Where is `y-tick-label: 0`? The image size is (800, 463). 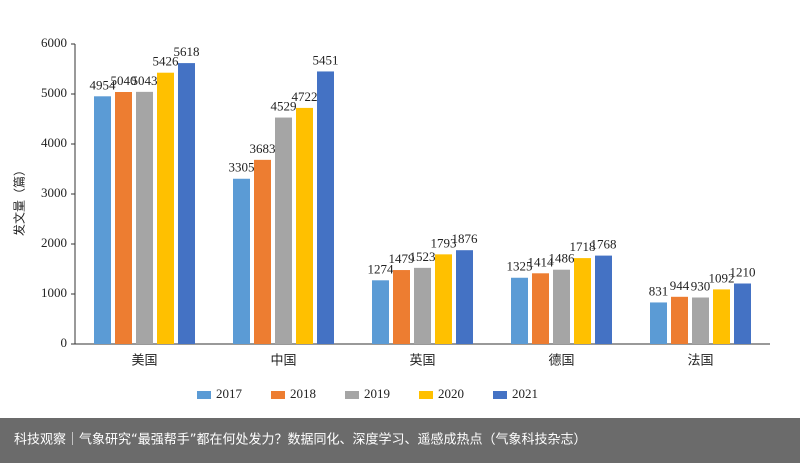
y-tick-label: 0 is located at coordinates (64, 342).